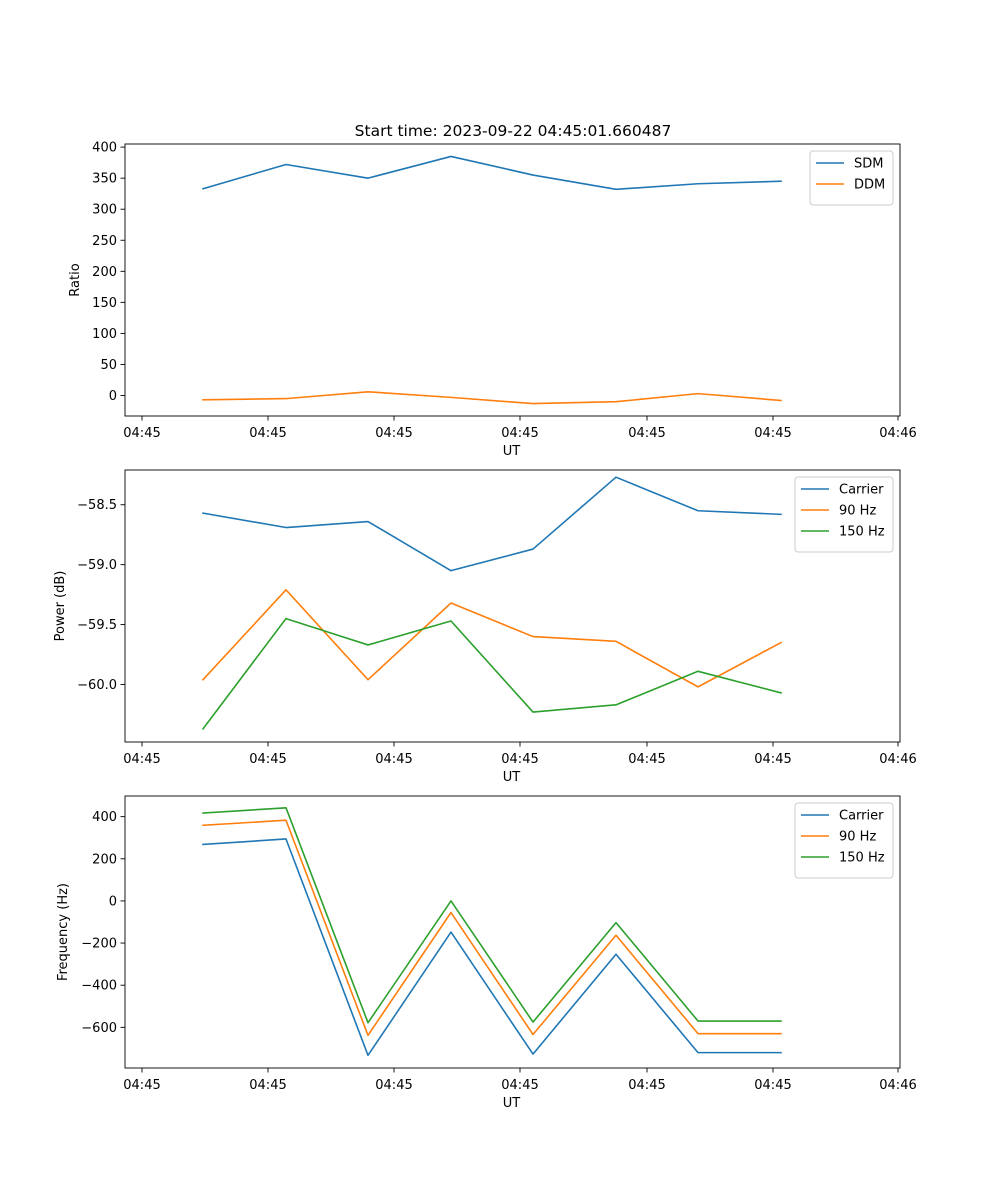 This screenshot has height=1200, width=1000. I want to click on y-tick-label: 300, so click(104, 210).